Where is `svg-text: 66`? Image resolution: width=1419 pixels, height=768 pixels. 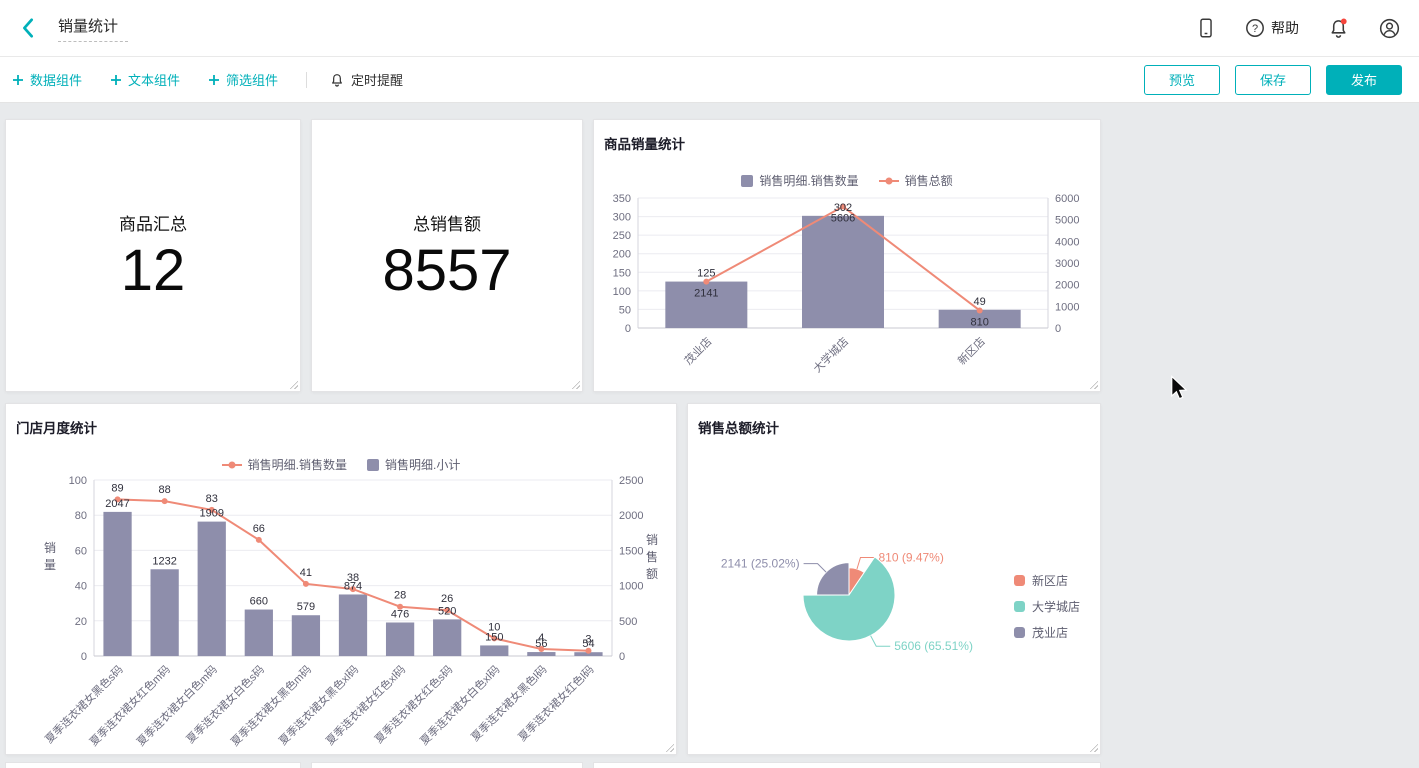 svg-text: 66 is located at coordinates (259, 529).